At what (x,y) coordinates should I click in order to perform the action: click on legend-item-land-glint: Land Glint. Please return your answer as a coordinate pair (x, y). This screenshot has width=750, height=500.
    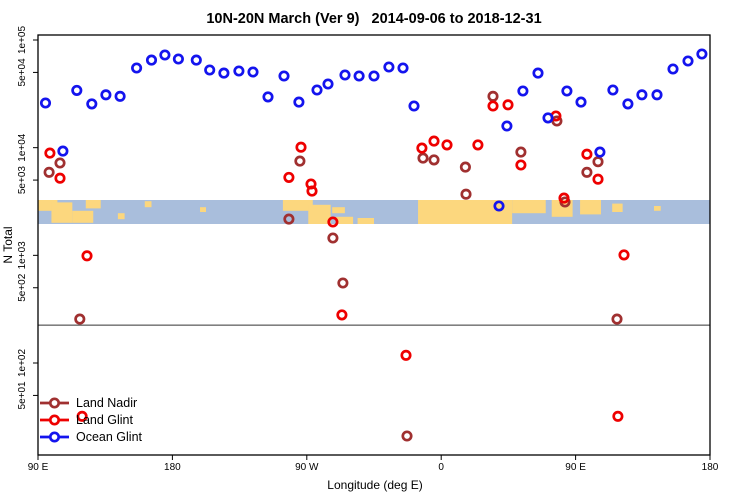
    Looking at the image, I should click on (87, 420).